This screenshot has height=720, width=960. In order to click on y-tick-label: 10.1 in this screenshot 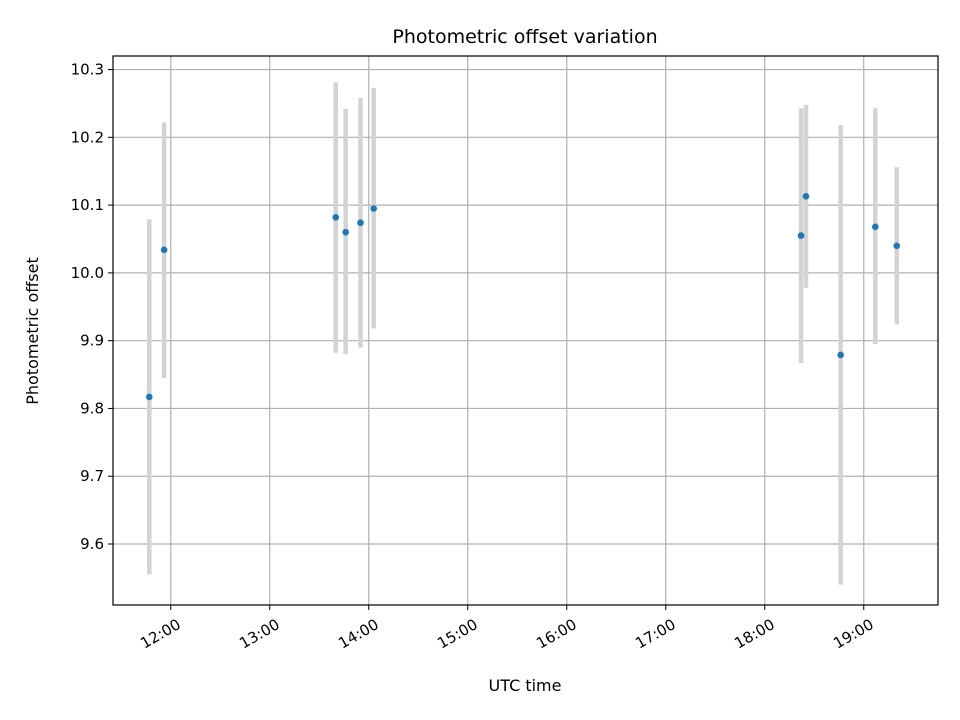, I will do `click(87, 205)`.